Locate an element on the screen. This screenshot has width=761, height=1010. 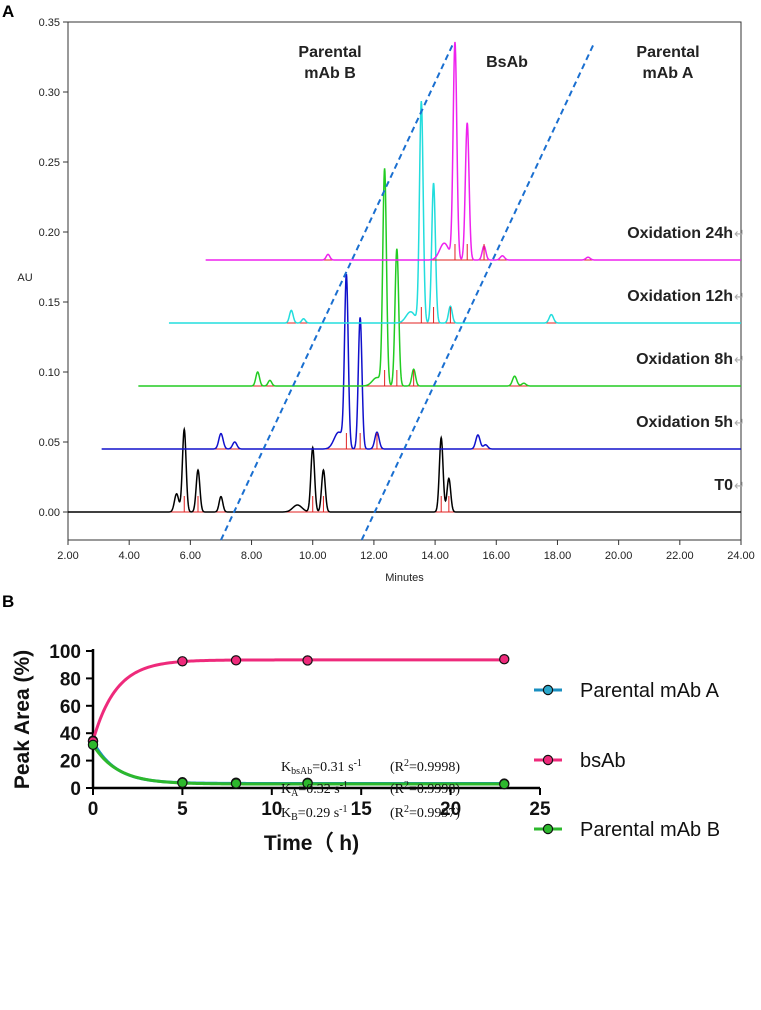
y-tick-label: 0.15 is located at coordinates (49, 303).